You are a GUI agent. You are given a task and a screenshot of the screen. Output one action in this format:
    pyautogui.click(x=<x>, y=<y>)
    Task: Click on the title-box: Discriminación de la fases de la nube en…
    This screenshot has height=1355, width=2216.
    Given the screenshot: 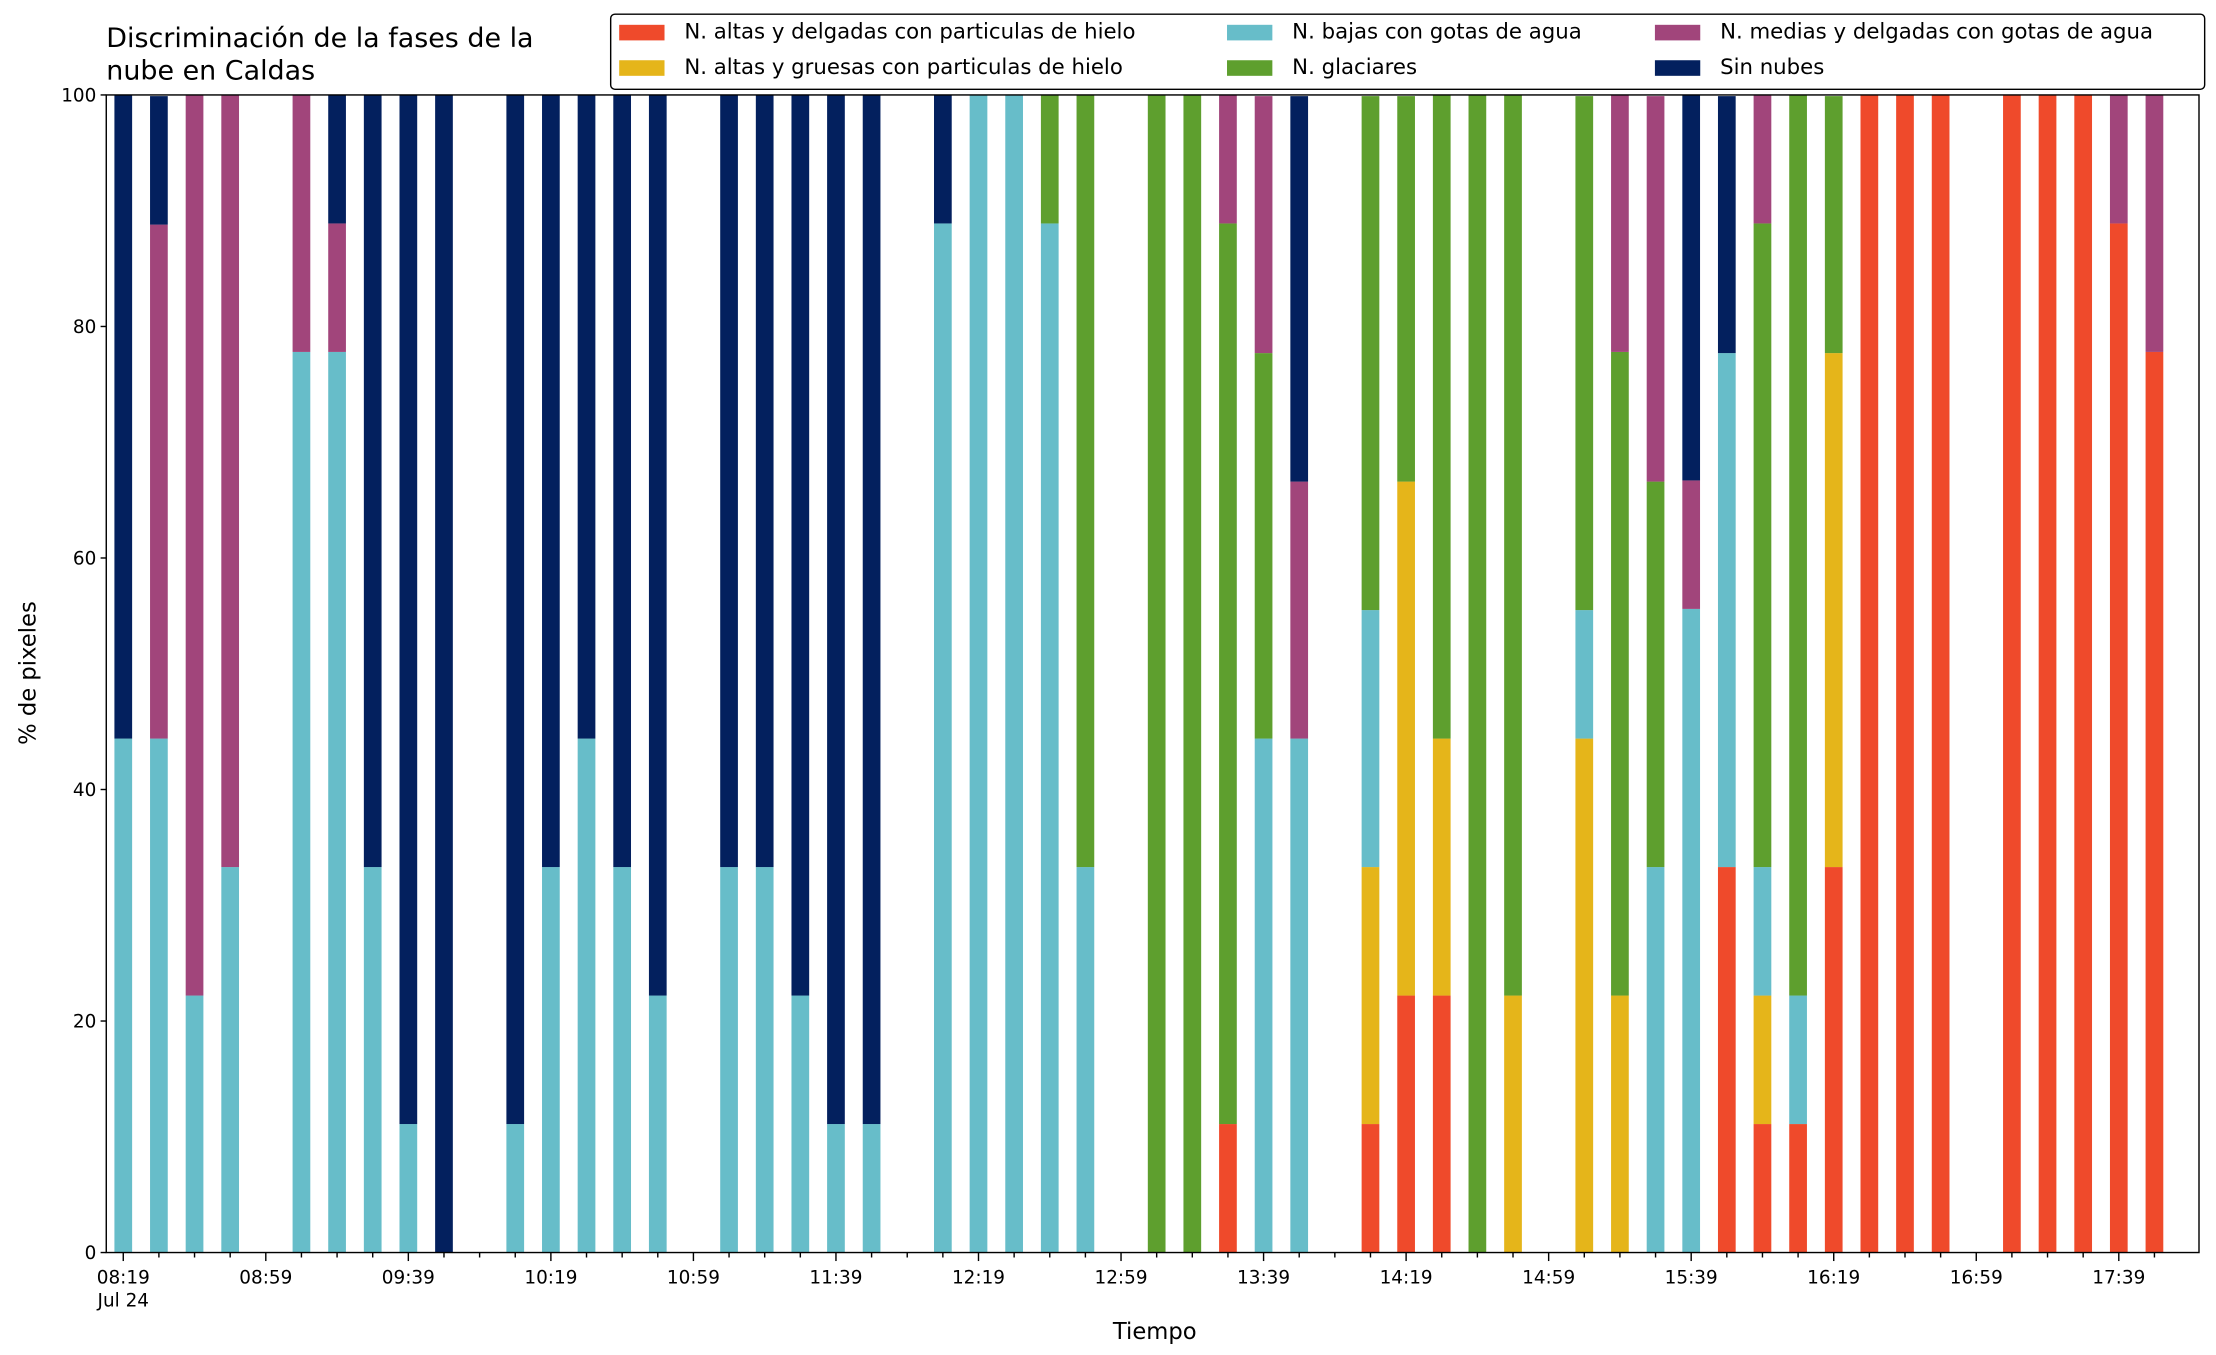 What is the action you would take?
    pyautogui.click(x=320, y=54)
    